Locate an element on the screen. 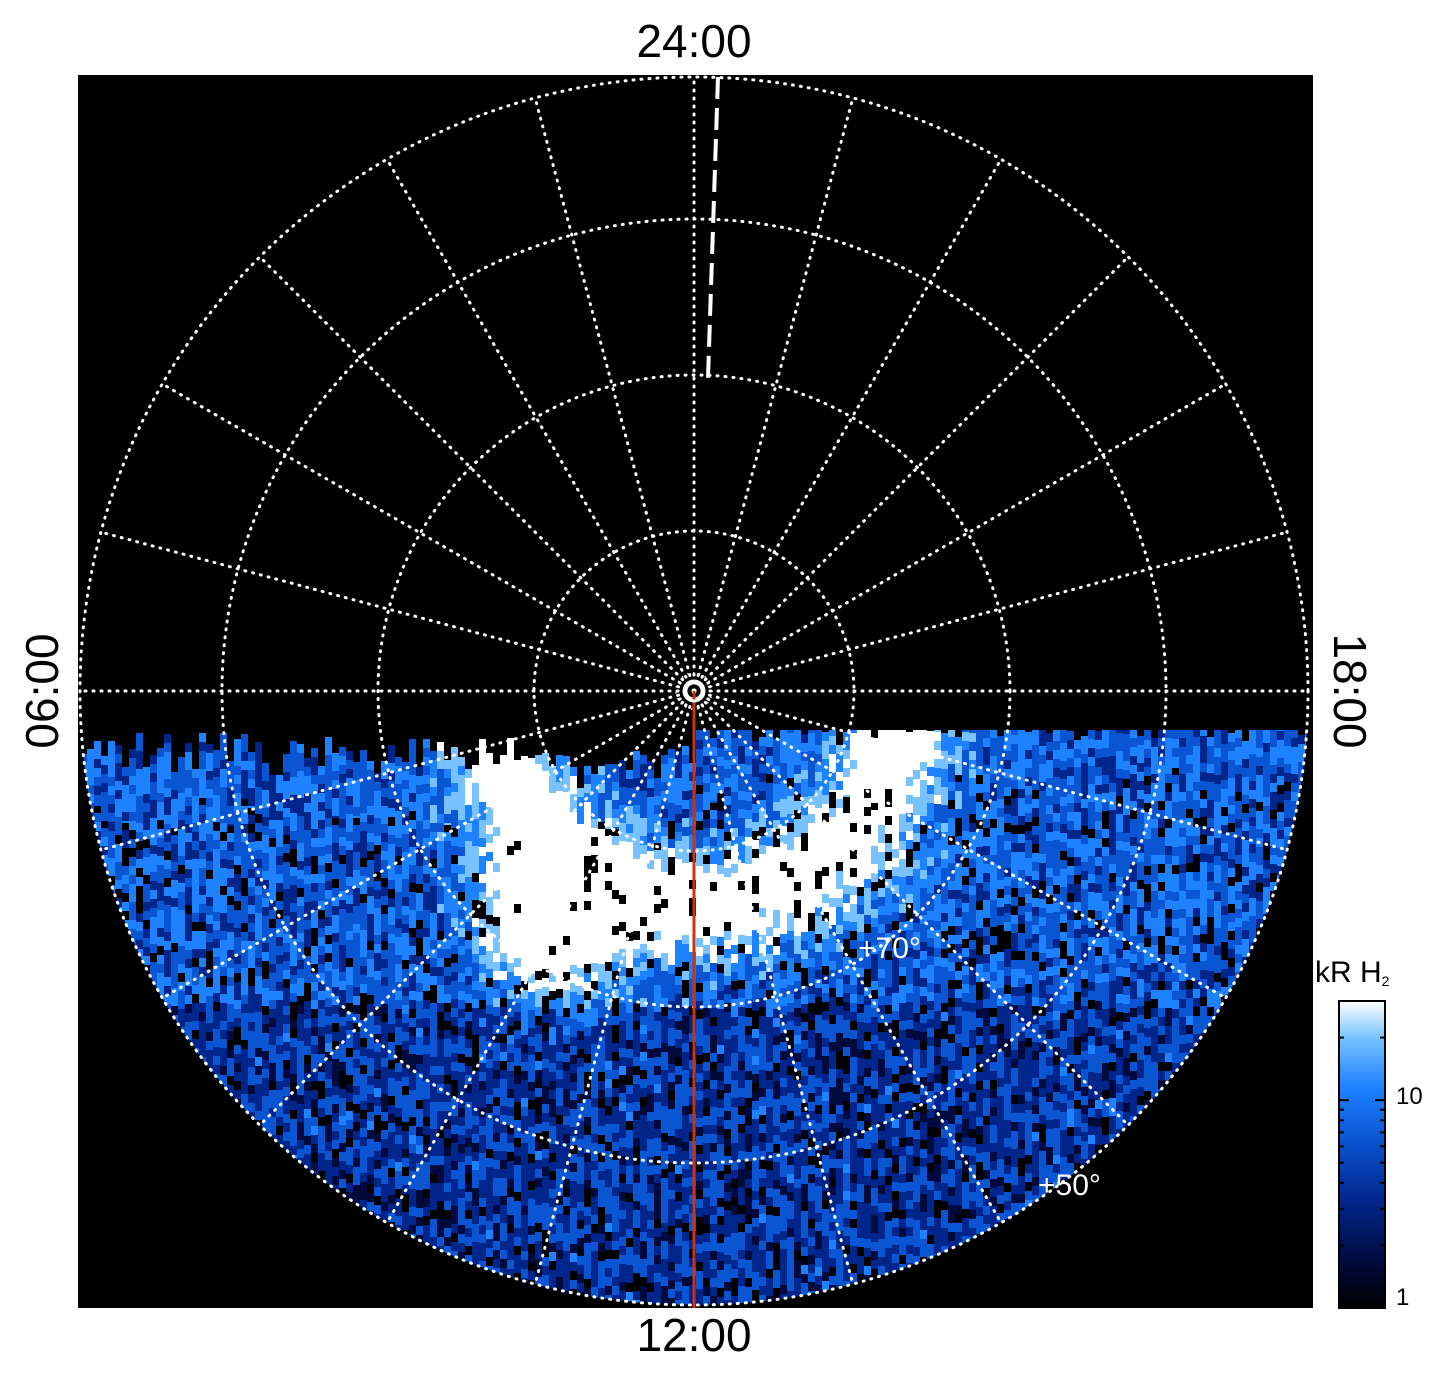 The width and height of the screenshot is (1447, 1384). pole-ring is located at coordinates (694, 691).